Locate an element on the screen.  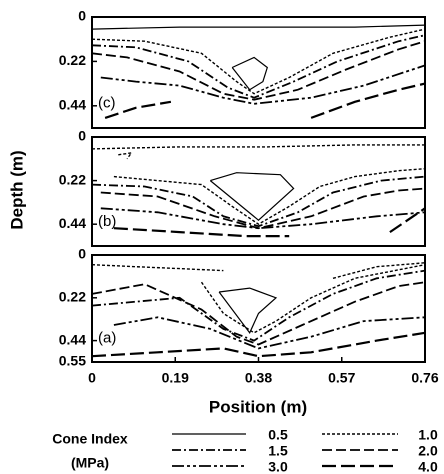
legend-title: Cone Index is located at coordinates (90, 439).